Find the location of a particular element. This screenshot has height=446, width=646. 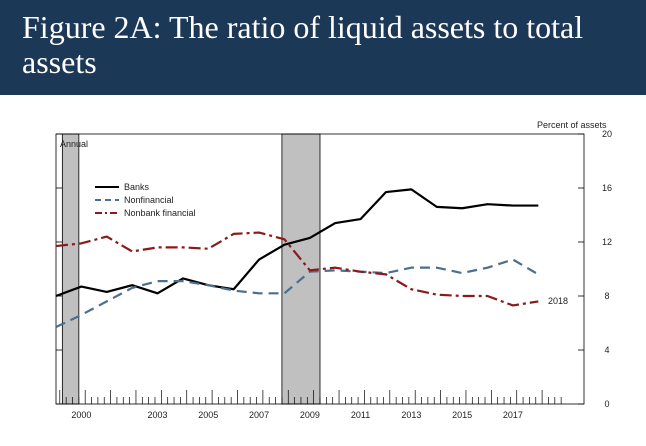

x-tick-label: 2007 is located at coordinates (259, 415).